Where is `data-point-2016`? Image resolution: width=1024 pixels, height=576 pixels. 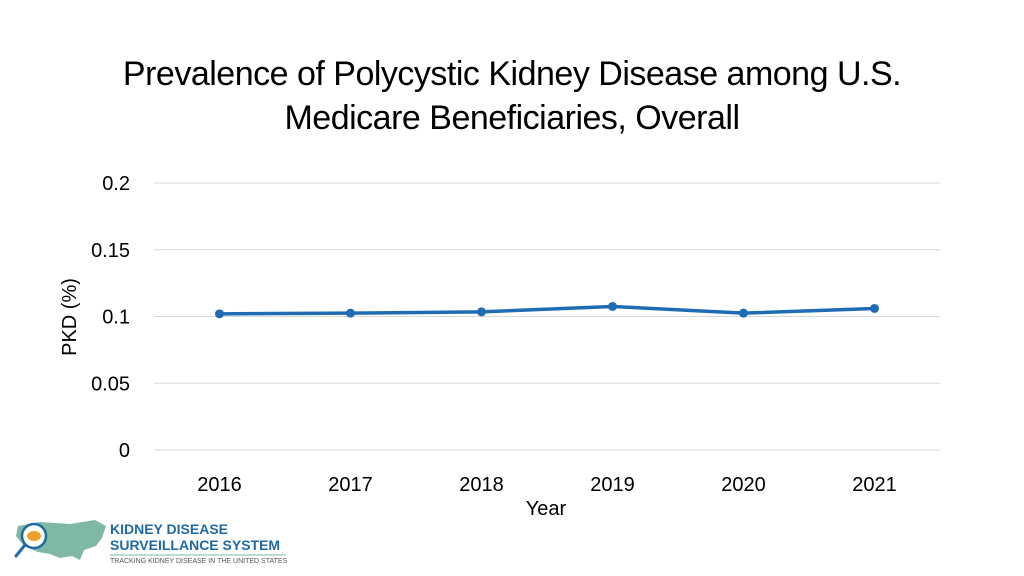 data-point-2016 is located at coordinates (219, 314).